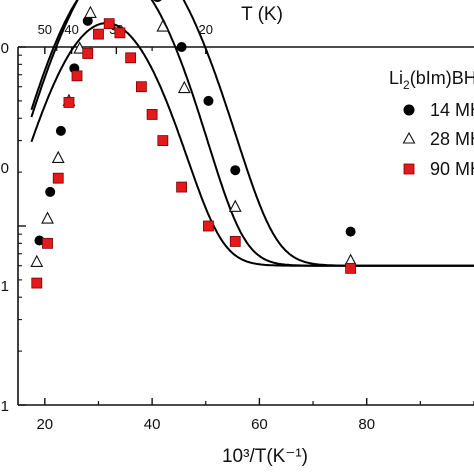 The height and width of the screenshot is (474, 474). What do you see at coordinates (406, 85) in the screenshot?
I see `legend-title-subscript: 2` at bounding box center [406, 85].